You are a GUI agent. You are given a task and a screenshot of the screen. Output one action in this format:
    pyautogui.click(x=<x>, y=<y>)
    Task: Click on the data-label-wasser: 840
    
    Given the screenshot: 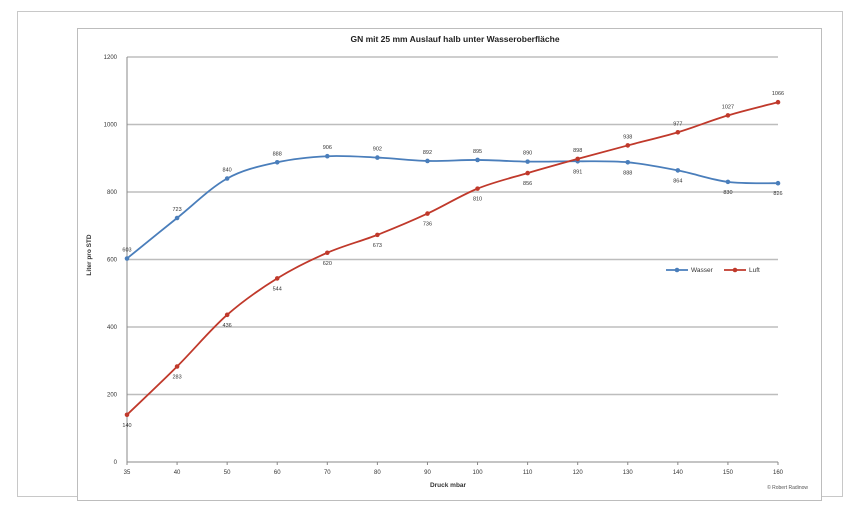 What is the action you would take?
    pyautogui.click(x=227, y=171)
    